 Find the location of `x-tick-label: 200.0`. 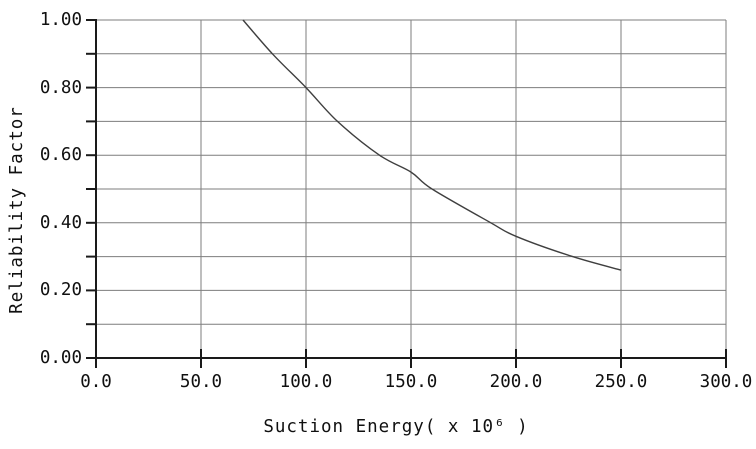

x-tick-label: 200.0 is located at coordinates (516, 382).